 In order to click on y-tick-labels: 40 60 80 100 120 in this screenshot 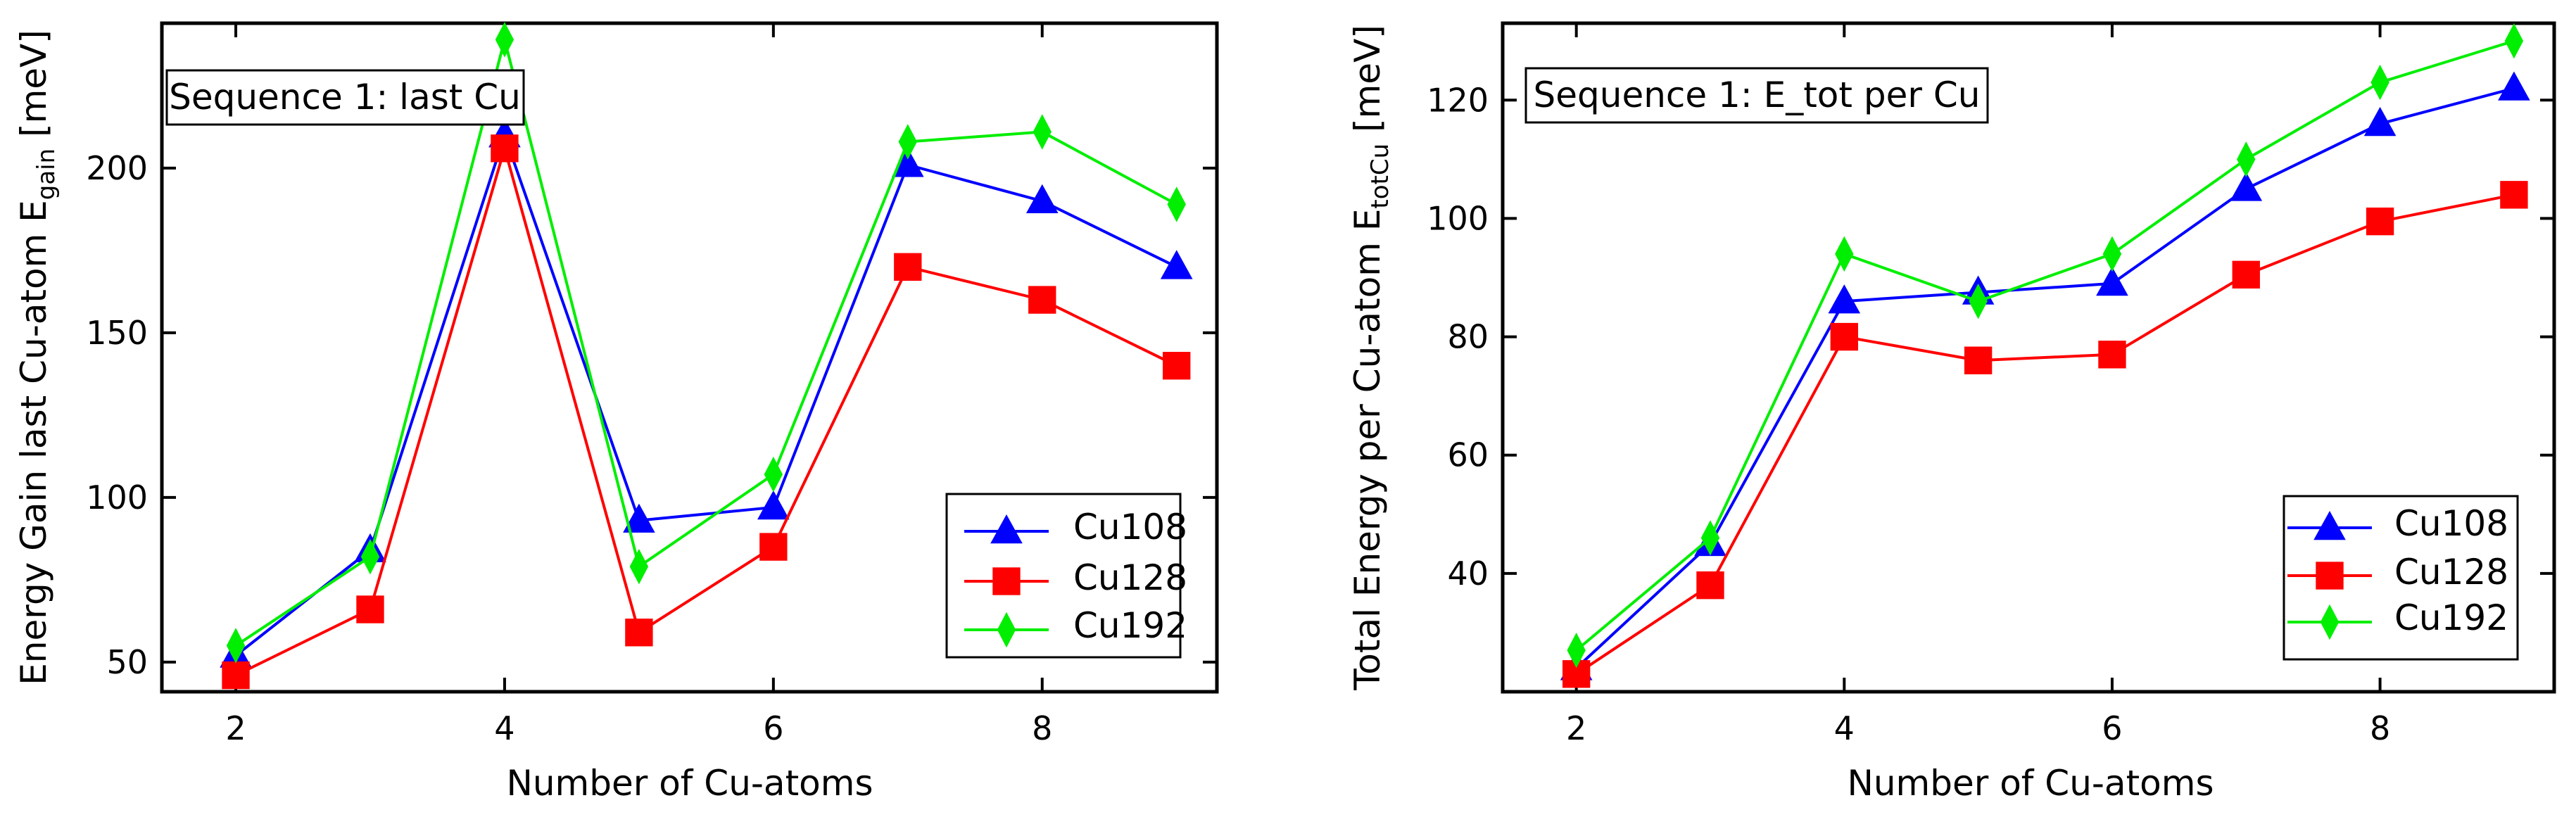, I will do `click(1458, 337)`.